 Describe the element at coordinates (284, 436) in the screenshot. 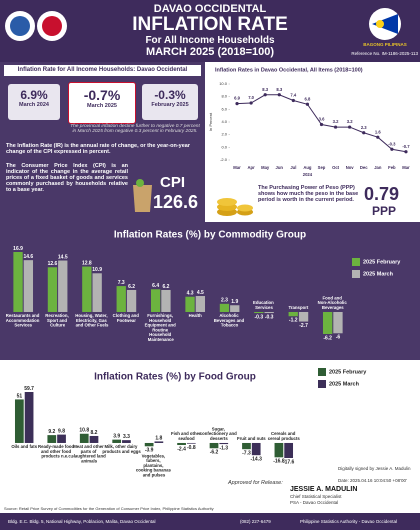

I see `category-label: Cereals and cereal products` at that location.